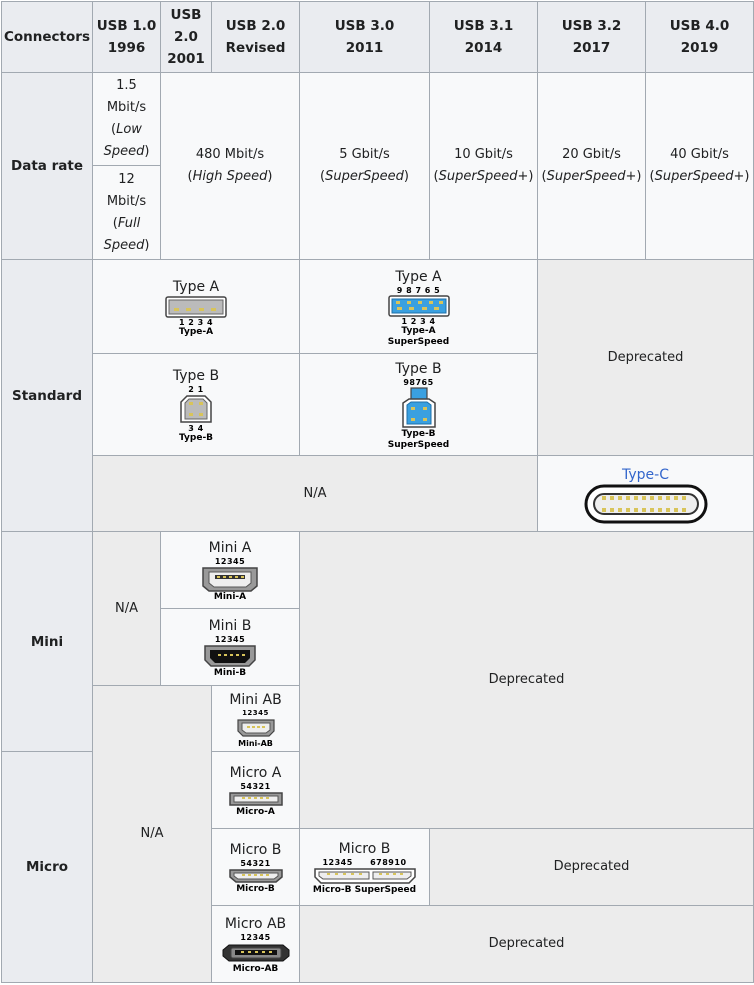  I want to click on micro-a-label: Micro A, so click(255, 773).